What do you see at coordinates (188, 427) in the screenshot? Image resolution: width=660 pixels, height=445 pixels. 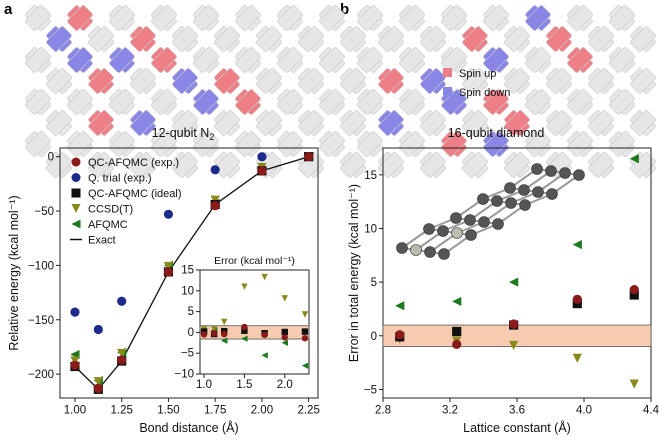 I see `x-axis-label: Bond distance (Å)` at bounding box center [188, 427].